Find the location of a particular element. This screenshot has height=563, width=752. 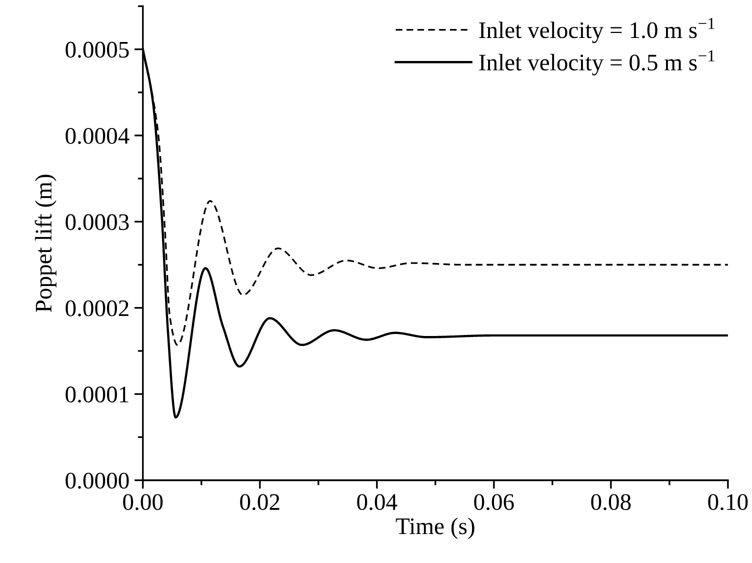

y-tick-label: 0.0002 is located at coordinates (97, 308).